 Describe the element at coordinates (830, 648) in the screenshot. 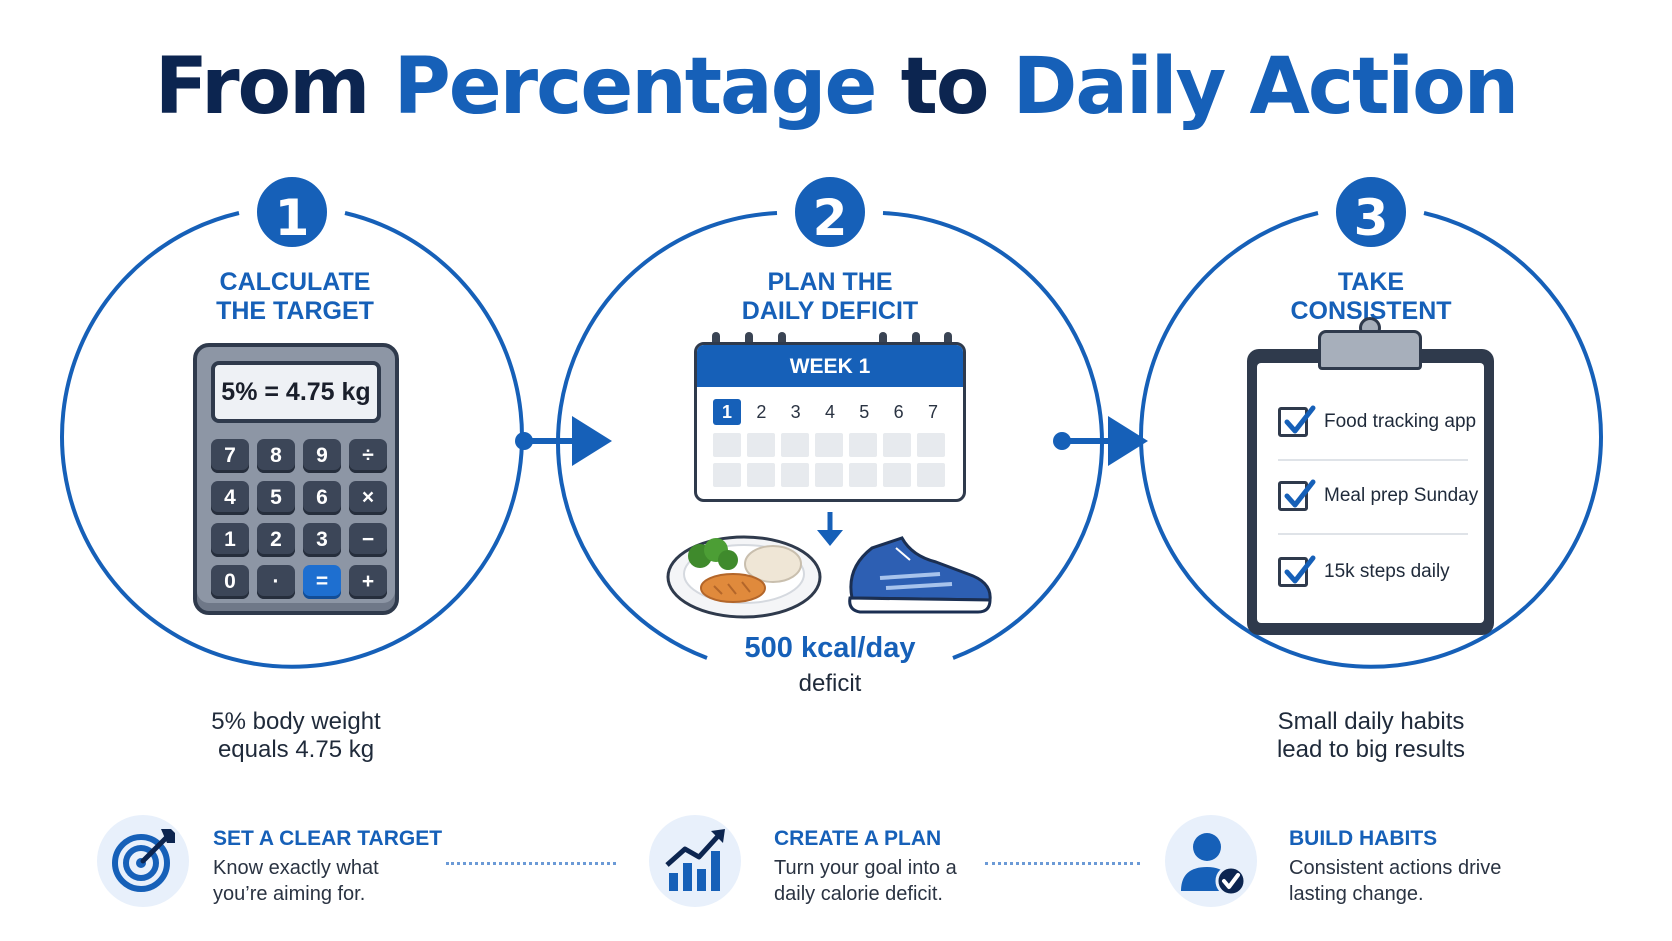

I see `deficit-value: 500 kcal/day` at that location.